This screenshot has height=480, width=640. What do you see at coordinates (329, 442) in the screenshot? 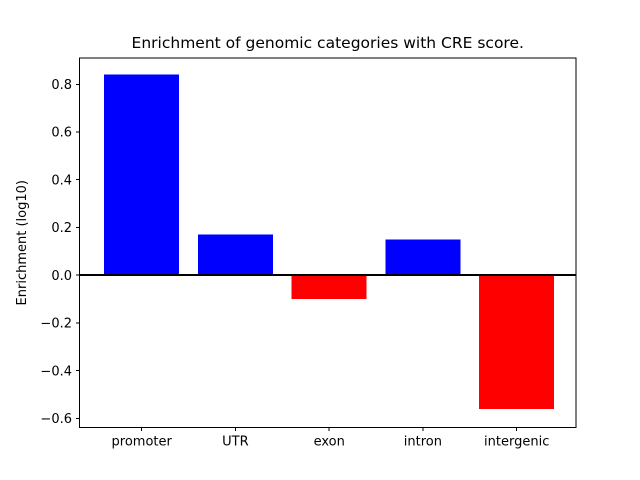
I see `x-tick-label-exon: exon` at bounding box center [329, 442].